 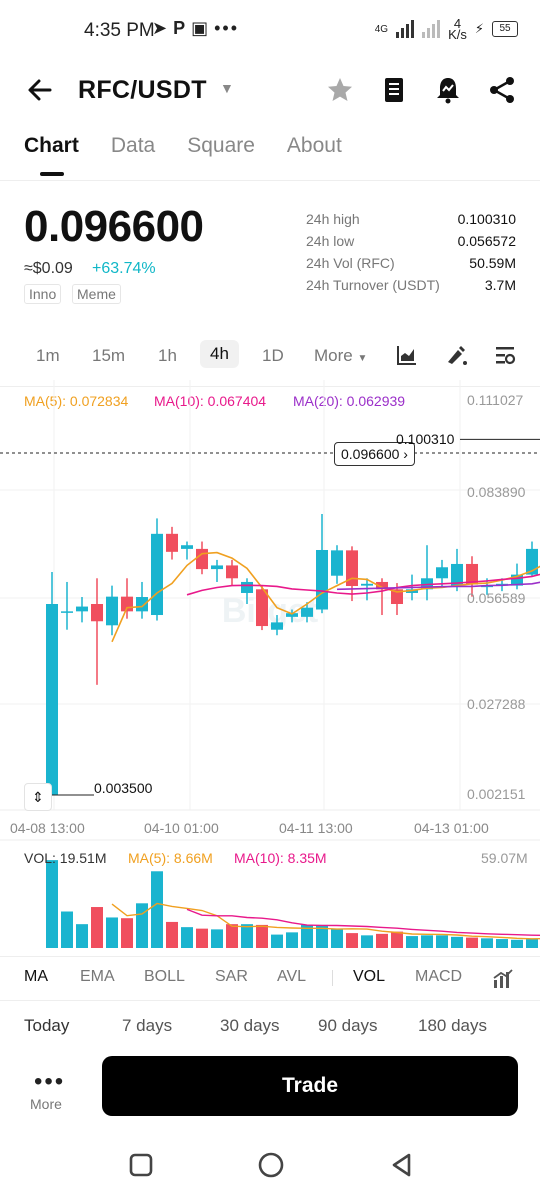 I want to click on trade-button: Trade, so click(x=310, y=1086).